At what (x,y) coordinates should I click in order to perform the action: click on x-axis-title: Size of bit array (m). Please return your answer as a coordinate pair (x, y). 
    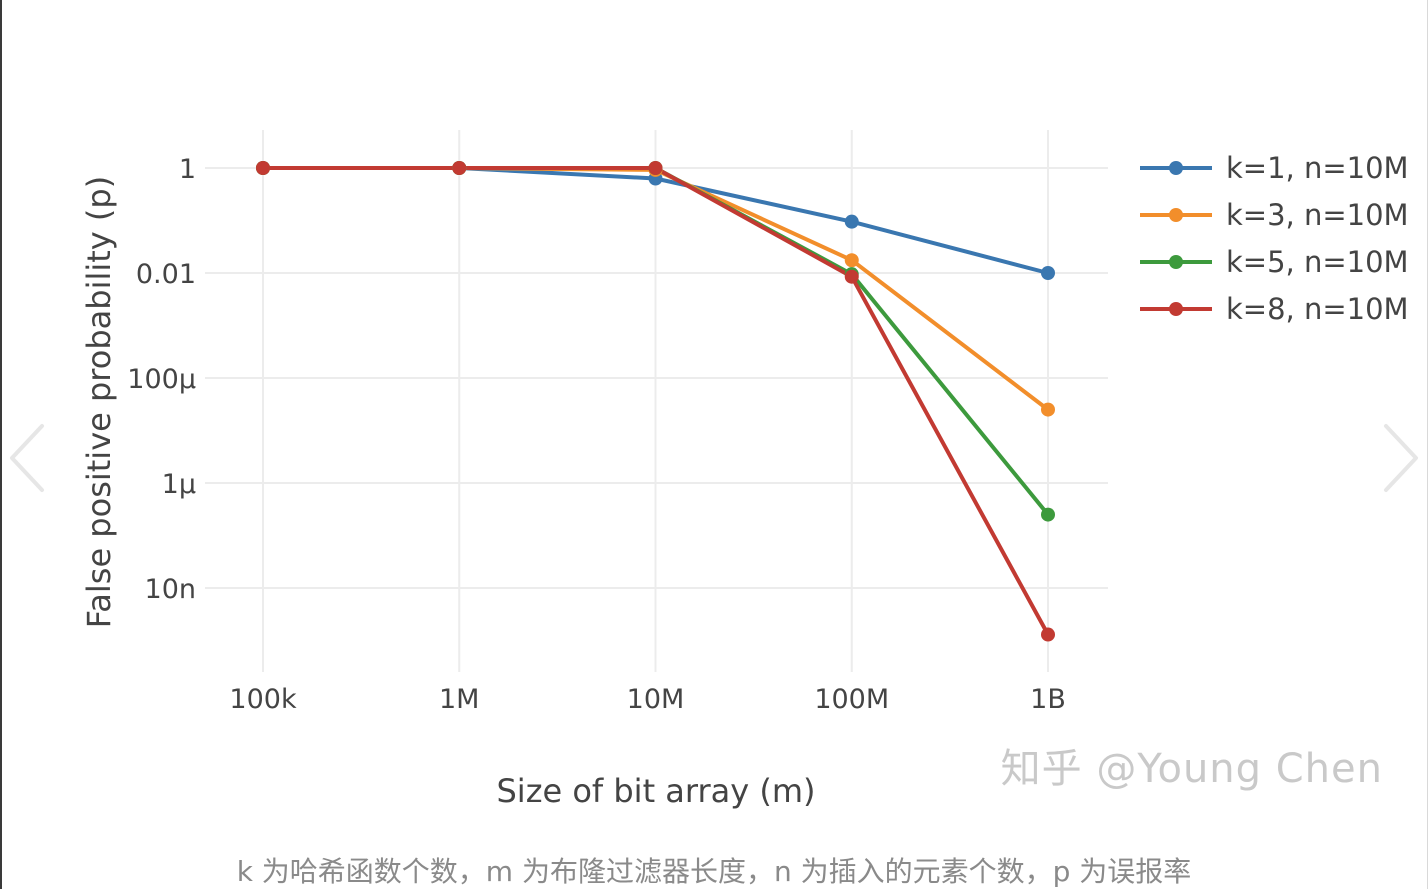
    Looking at the image, I should click on (655, 791).